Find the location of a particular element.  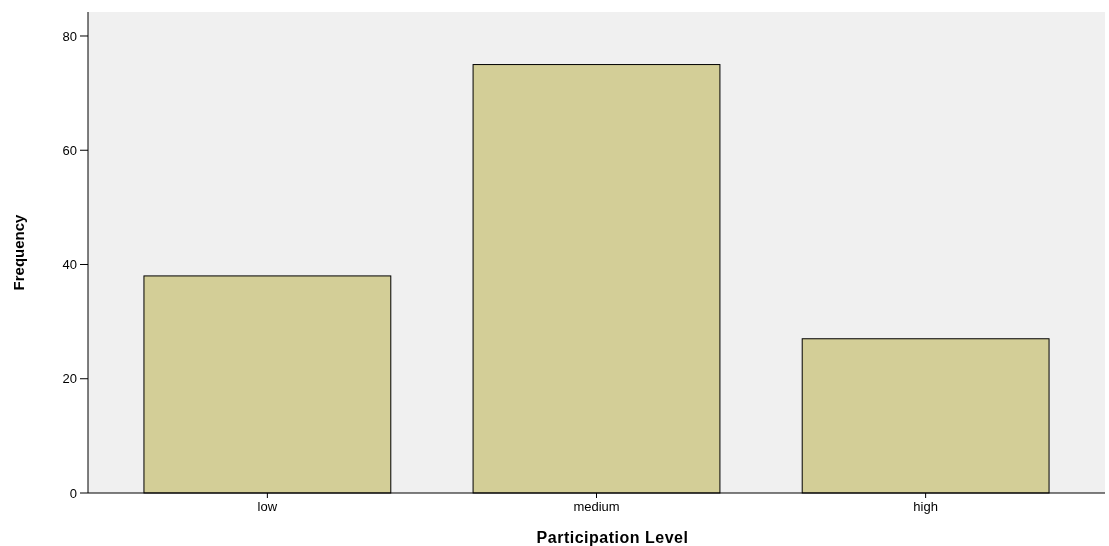

x-tick-label: high is located at coordinates (925, 506).